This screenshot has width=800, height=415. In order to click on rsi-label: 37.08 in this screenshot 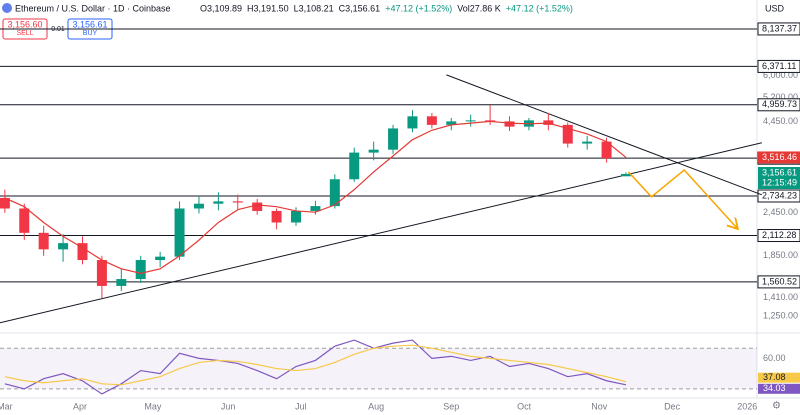, I will do `click(774, 377)`.